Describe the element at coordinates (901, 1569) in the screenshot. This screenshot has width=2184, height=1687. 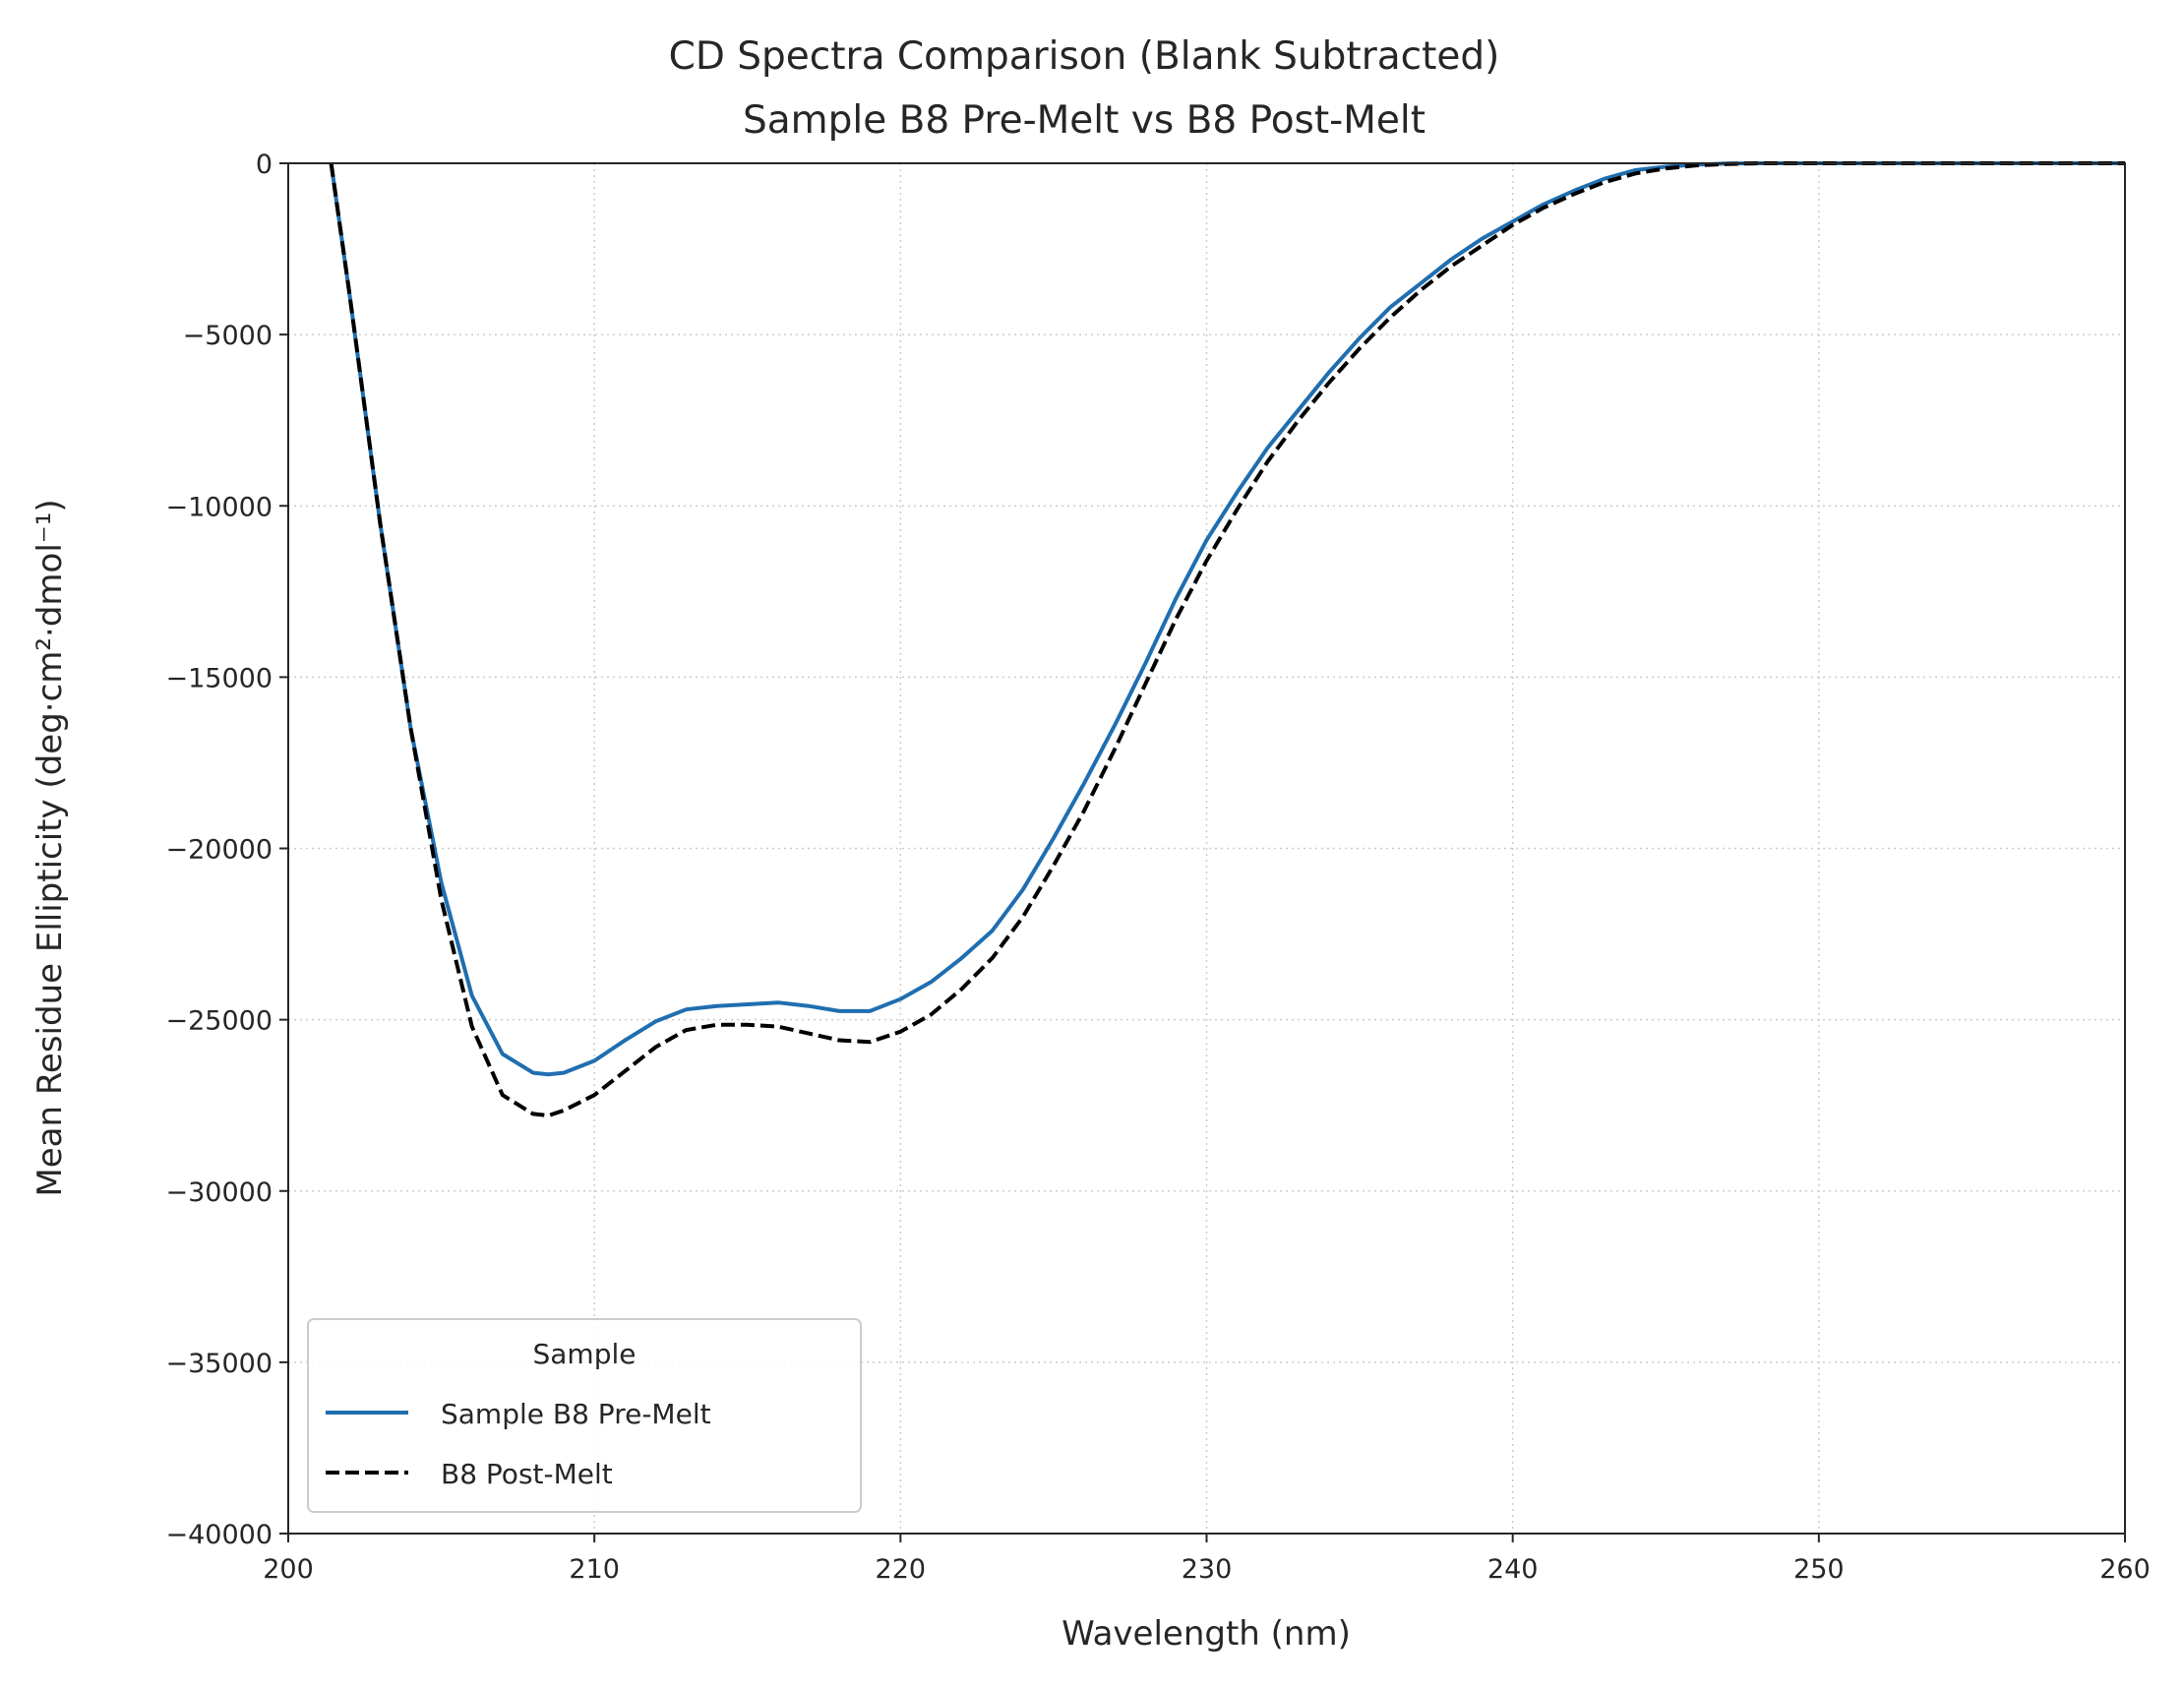
I see `x-tick-label: 220` at that location.